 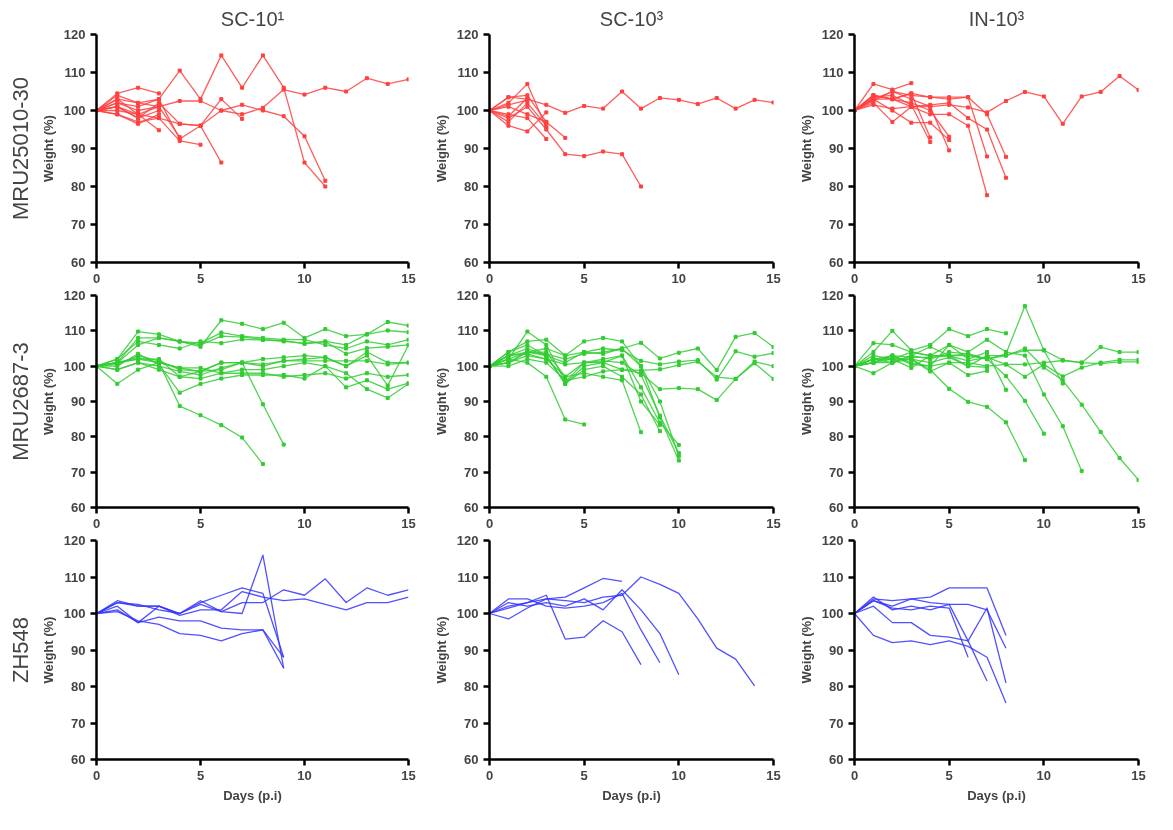 I want to click on chart-title: IN-10³, so click(x=996, y=18).